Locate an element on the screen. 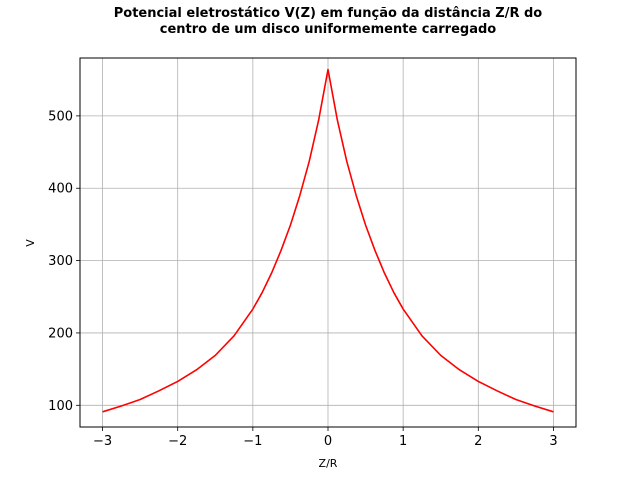 This screenshot has width=640, height=480. x-tick-label: −1 is located at coordinates (252, 441).